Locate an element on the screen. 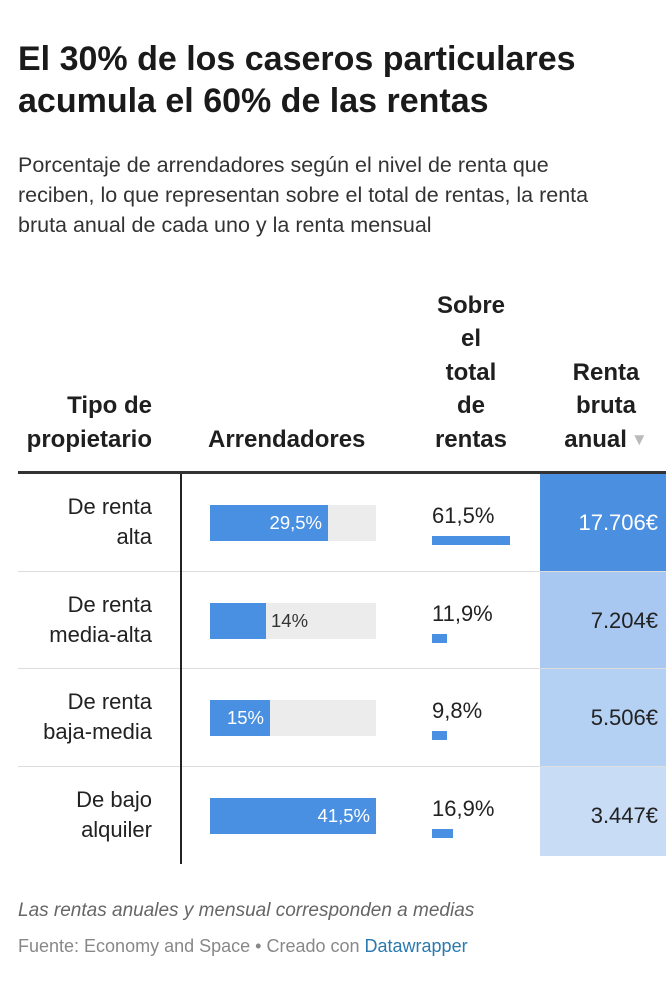 The width and height of the screenshot is (666, 1000). sobre-total-value: 16,9% is located at coordinates (463, 808).